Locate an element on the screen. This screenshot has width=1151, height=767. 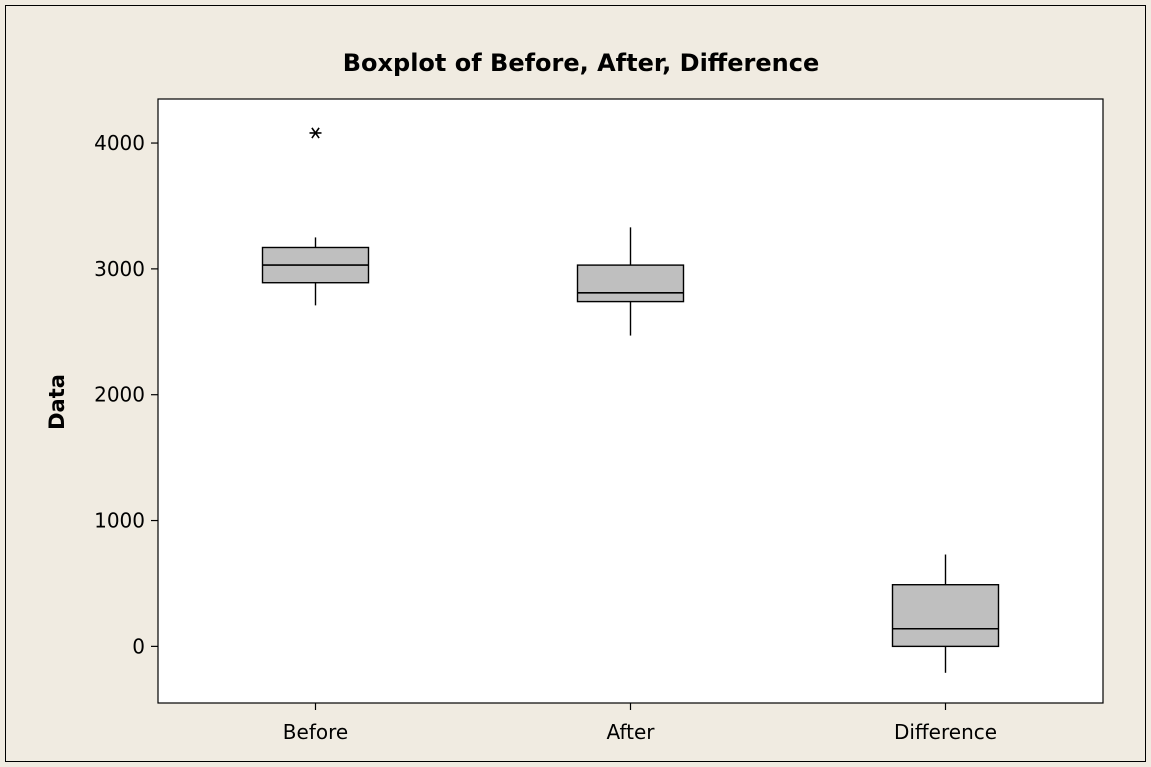
x-tick-label: After is located at coordinates (630, 732).